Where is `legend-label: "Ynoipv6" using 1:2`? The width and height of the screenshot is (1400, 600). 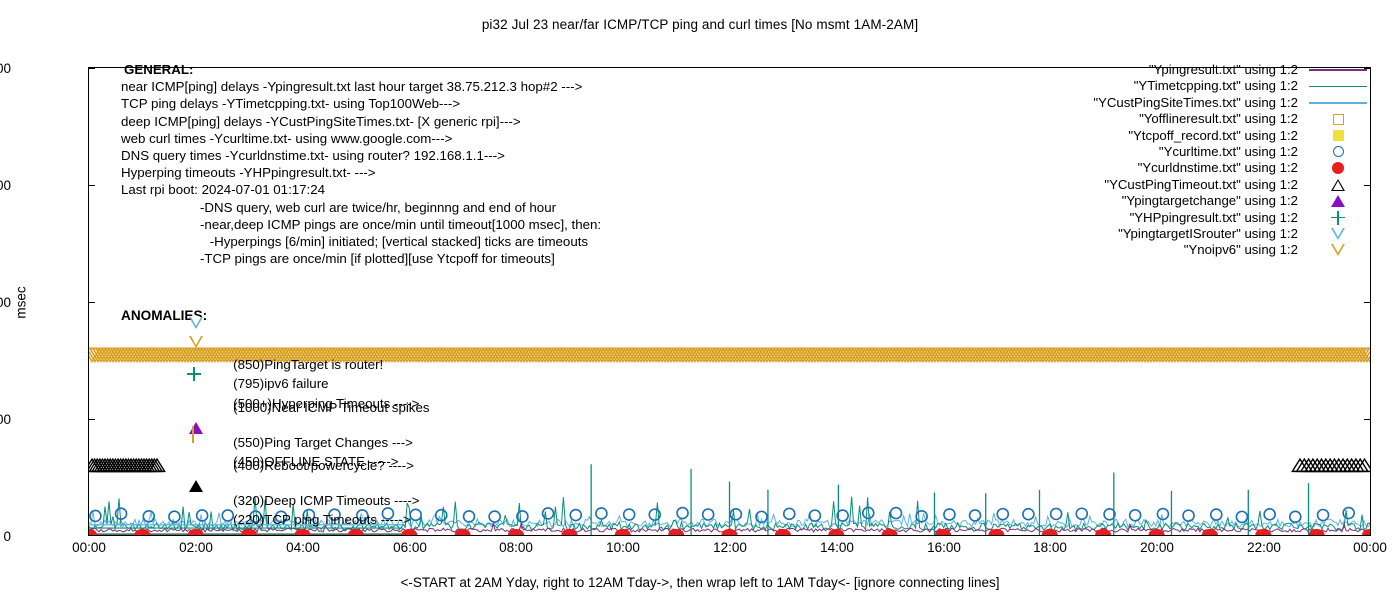 legend-label: "Ynoipv6" using 1:2 is located at coordinates (1240, 250).